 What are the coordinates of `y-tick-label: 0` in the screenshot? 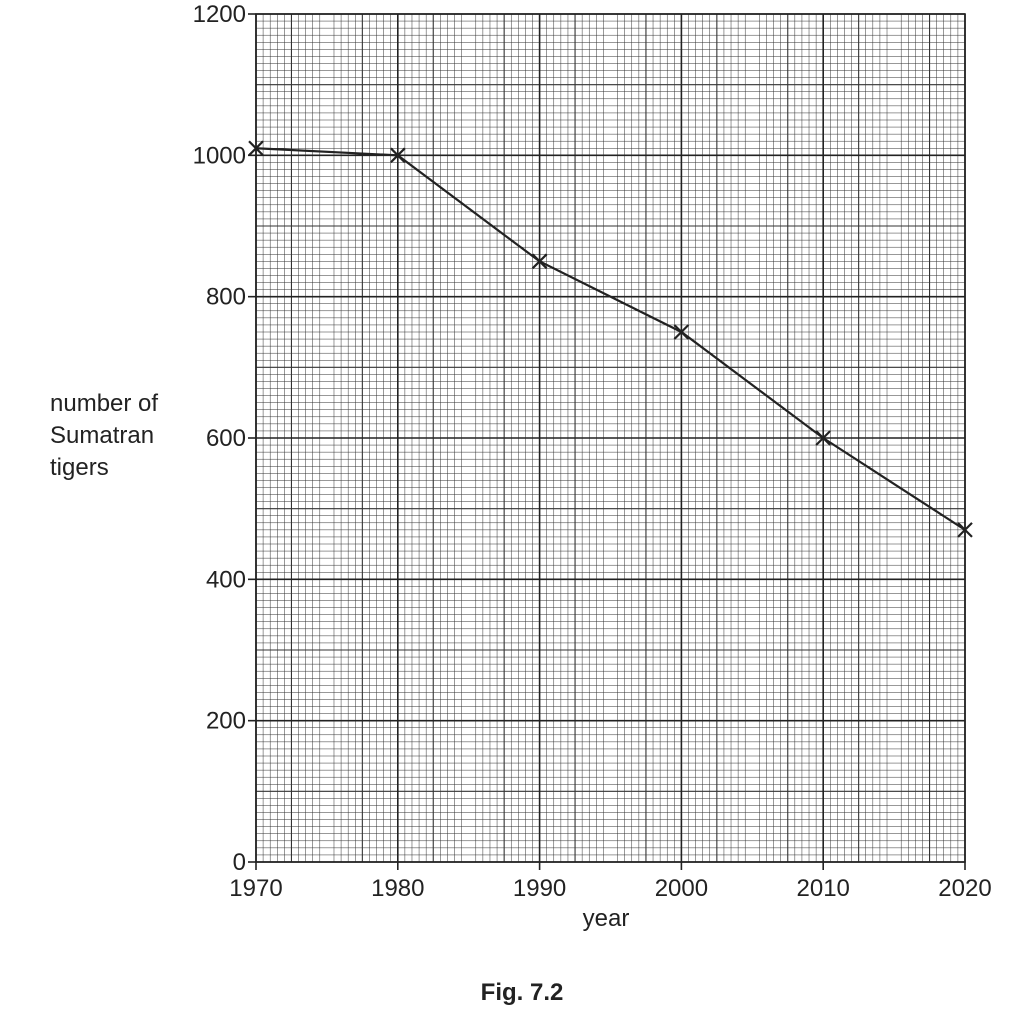 It's located at (239, 862).